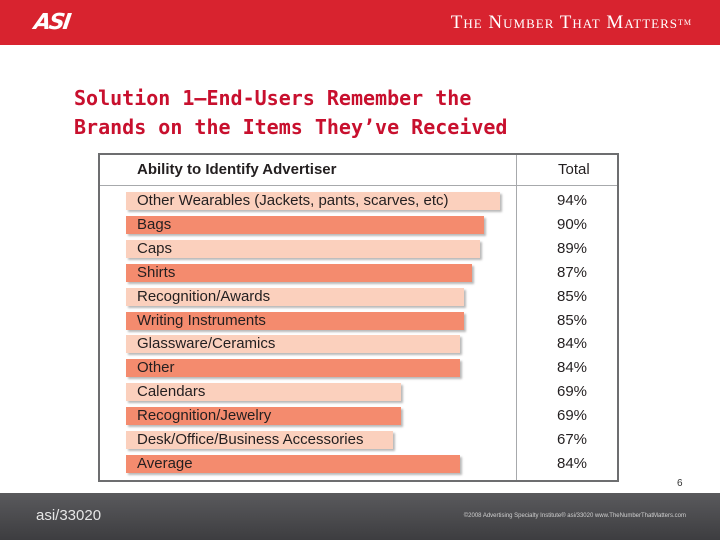  What do you see at coordinates (204, 296) in the screenshot?
I see `bar-label: Recognition/Awards` at bounding box center [204, 296].